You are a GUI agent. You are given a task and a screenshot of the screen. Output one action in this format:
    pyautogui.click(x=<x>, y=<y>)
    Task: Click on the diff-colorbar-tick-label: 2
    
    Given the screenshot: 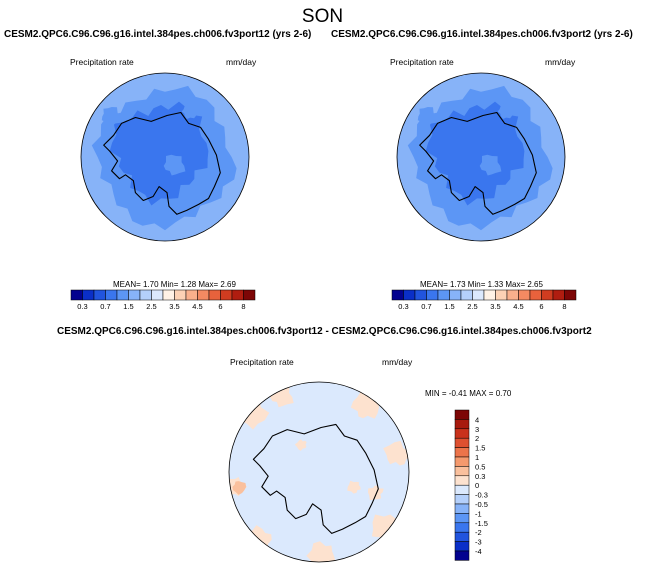 What is the action you would take?
    pyautogui.click(x=477, y=438)
    